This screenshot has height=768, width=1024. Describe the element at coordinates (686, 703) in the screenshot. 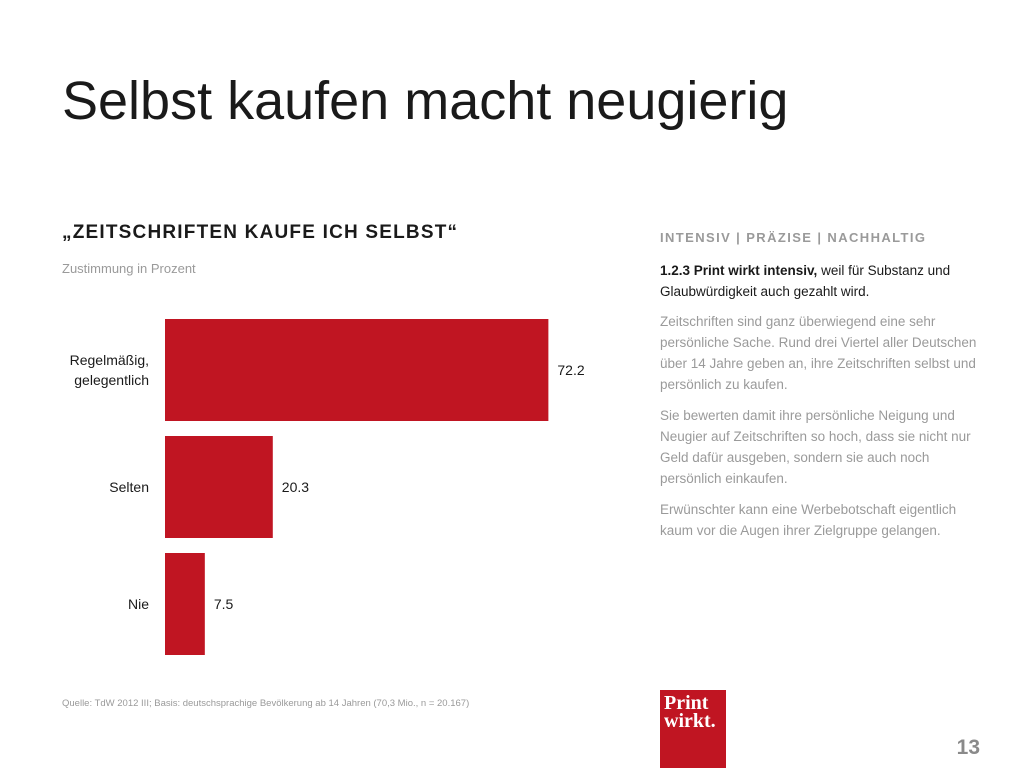

I see `logo-line-1: Print` at that location.